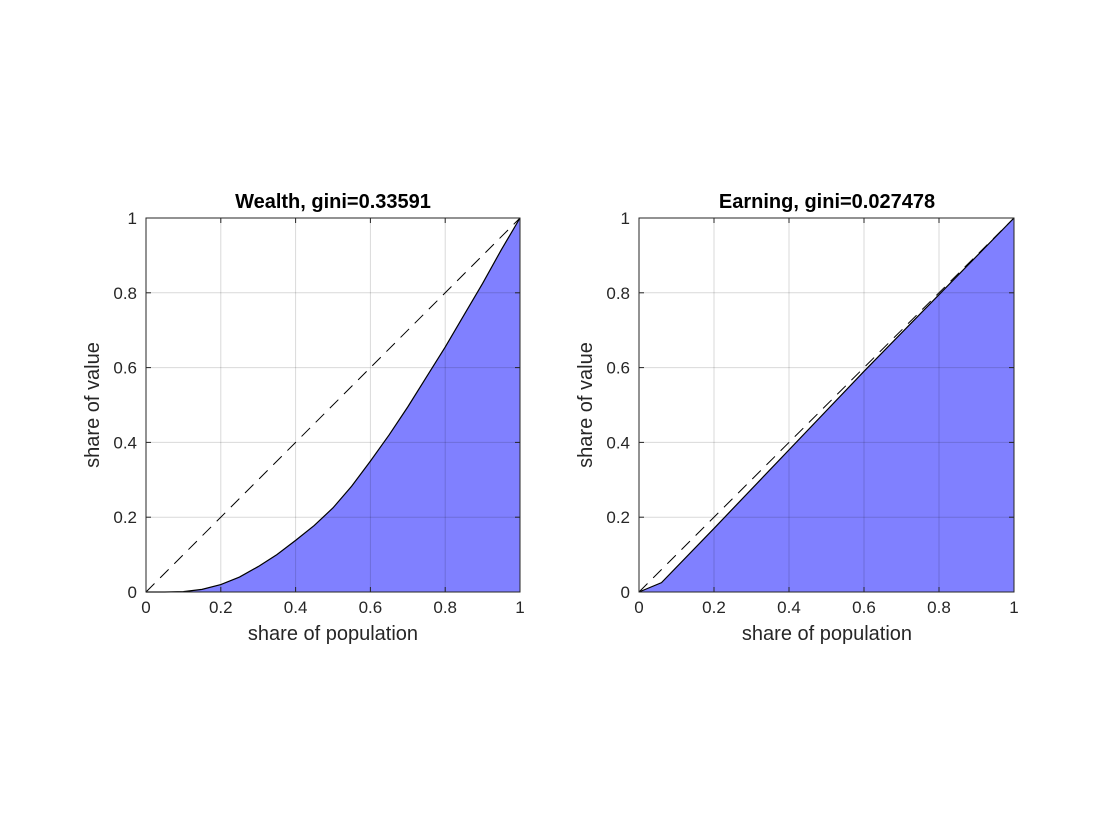 This screenshot has height=840, width=1120. Describe the element at coordinates (333, 634) in the screenshot. I see `wealth-x-axis-label: share of population` at that location.